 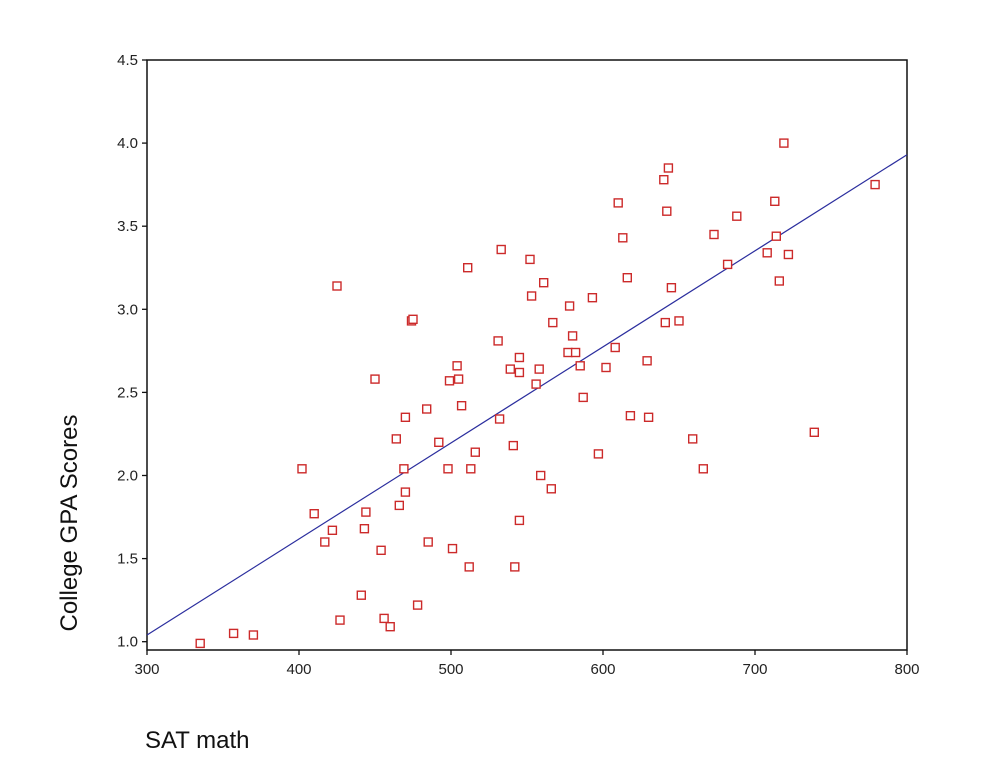 I want to click on x-tick-label: 300, so click(x=146, y=669).